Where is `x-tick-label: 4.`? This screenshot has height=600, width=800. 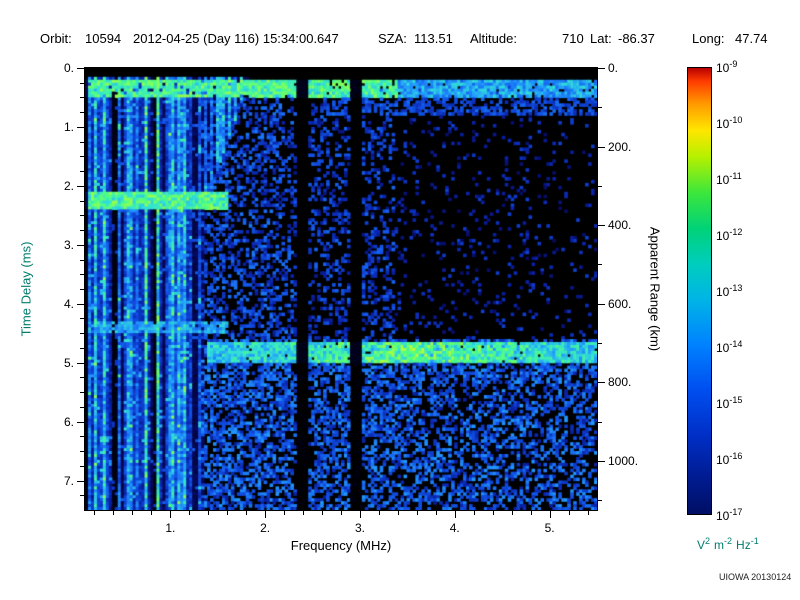
x-tick-label: 4. is located at coordinates (454, 528).